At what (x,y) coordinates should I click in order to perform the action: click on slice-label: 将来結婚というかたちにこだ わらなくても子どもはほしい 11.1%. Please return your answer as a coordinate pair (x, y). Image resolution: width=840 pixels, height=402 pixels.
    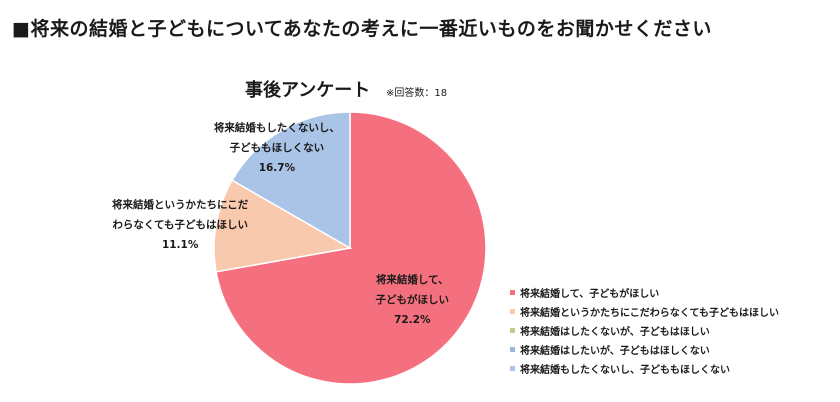
    Looking at the image, I should click on (180, 225).